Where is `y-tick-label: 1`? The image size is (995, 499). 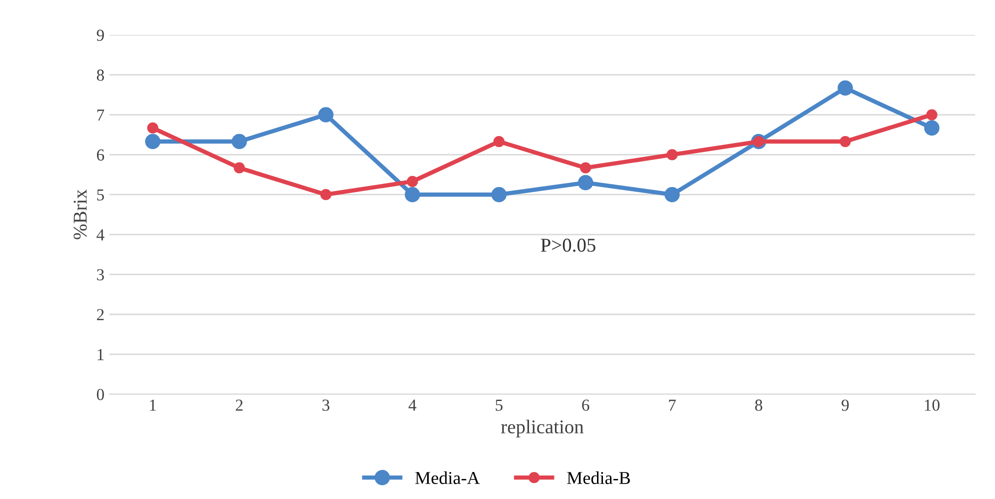 y-tick-label: 1 is located at coordinates (101, 354).